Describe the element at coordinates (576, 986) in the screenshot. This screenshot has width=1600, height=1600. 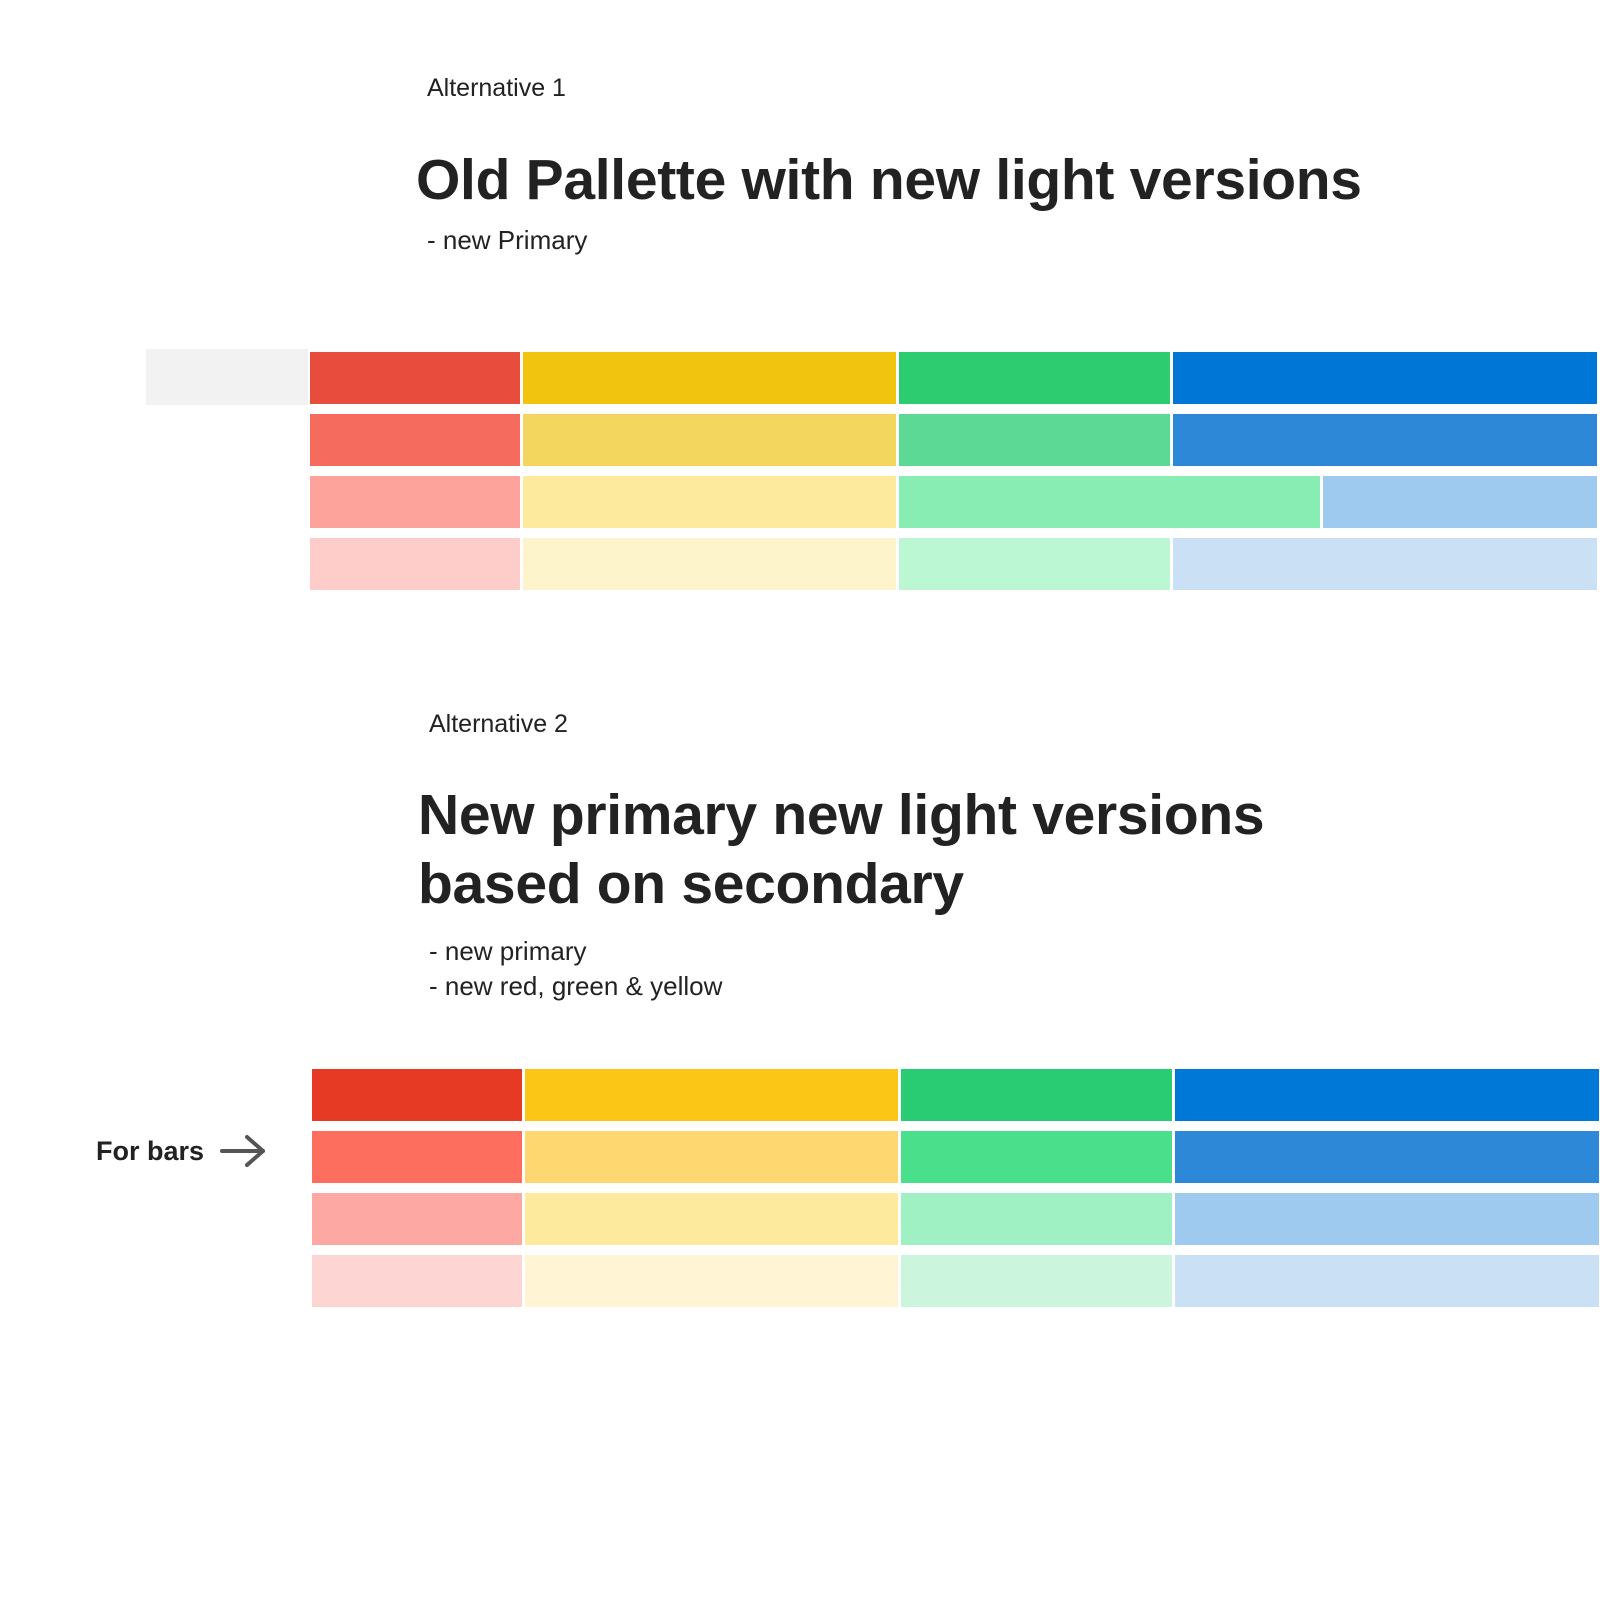
I see `alternative-2-note: - new red, green & yellow` at that location.